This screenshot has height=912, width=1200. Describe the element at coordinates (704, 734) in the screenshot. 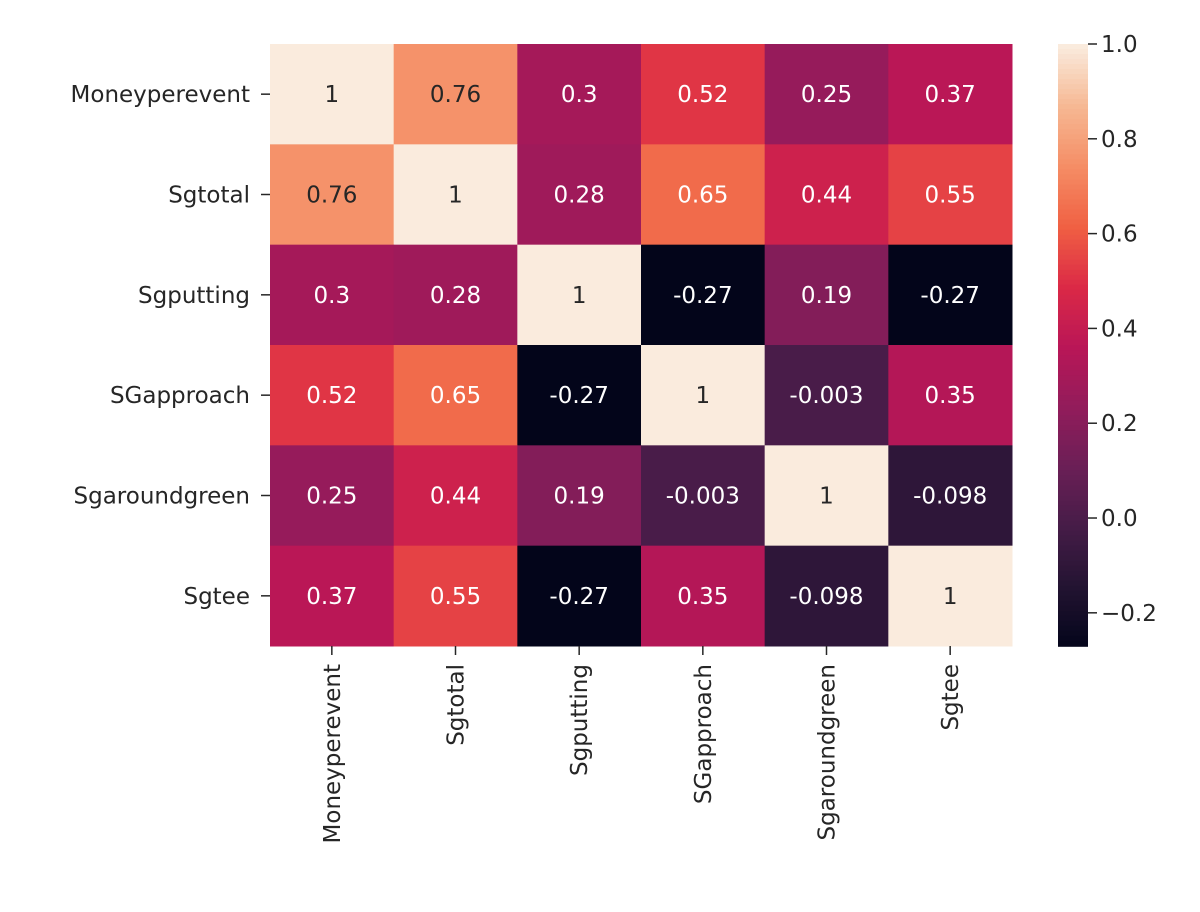

I see `x-tick-label: SGapproach` at that location.